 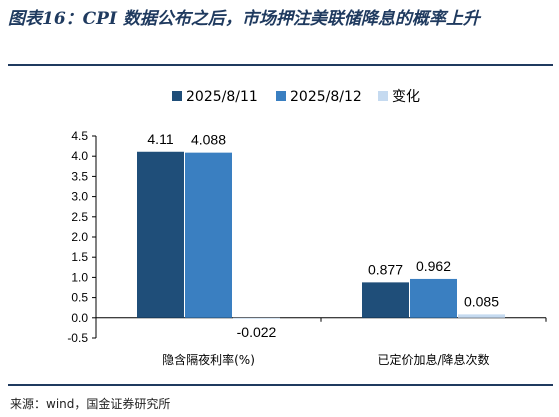 I want to click on data-label: 4.11, so click(x=160, y=139).